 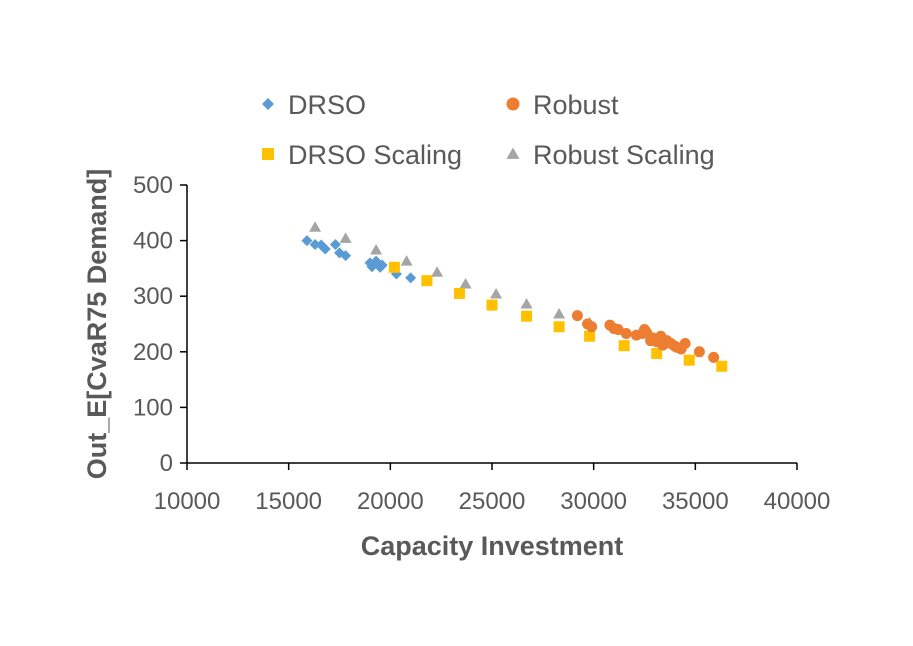 I want to click on x-tick-label: 25000, so click(x=492, y=501).